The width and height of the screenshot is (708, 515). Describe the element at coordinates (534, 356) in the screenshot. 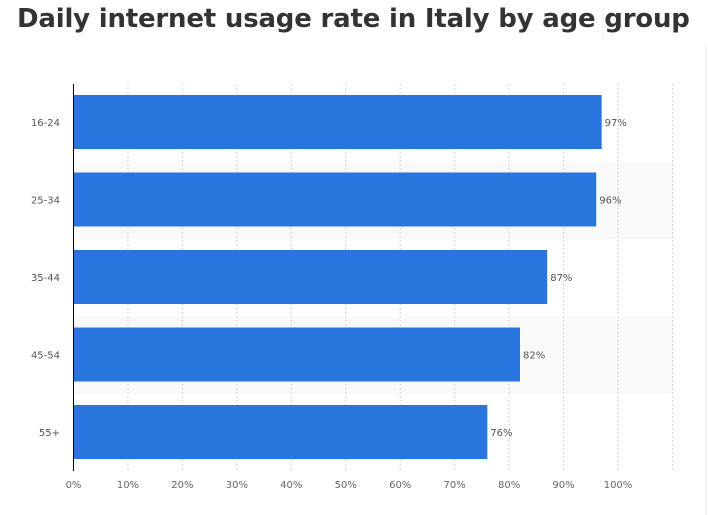

I see `data-label: 82%` at that location.